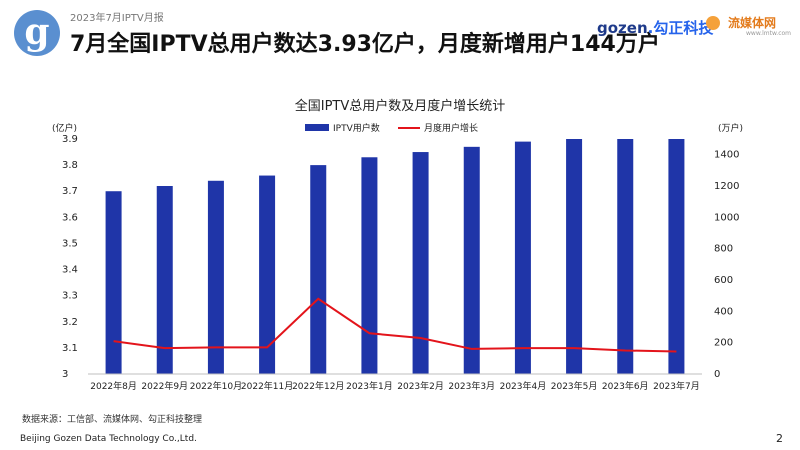 This screenshot has width=800, height=450. Describe the element at coordinates (726, 217) in the screenshot. I see `right-axis-tick: 1000` at that location.